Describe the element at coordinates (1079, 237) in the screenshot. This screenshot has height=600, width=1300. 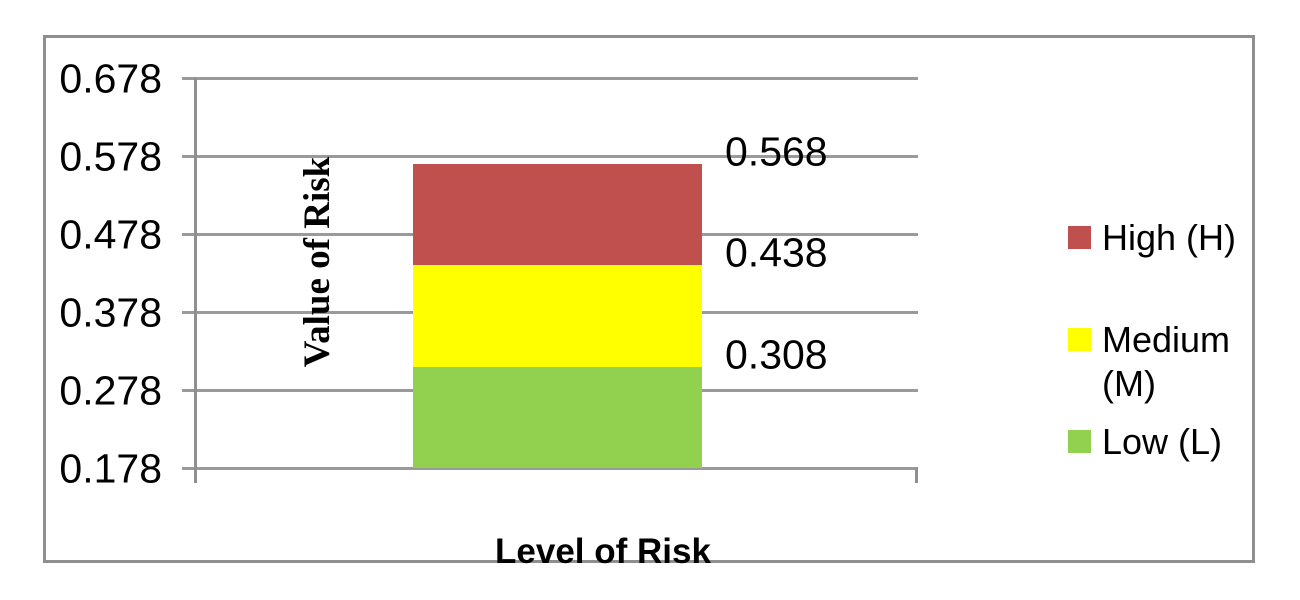
I see `legend-swatch-high-icon` at that location.